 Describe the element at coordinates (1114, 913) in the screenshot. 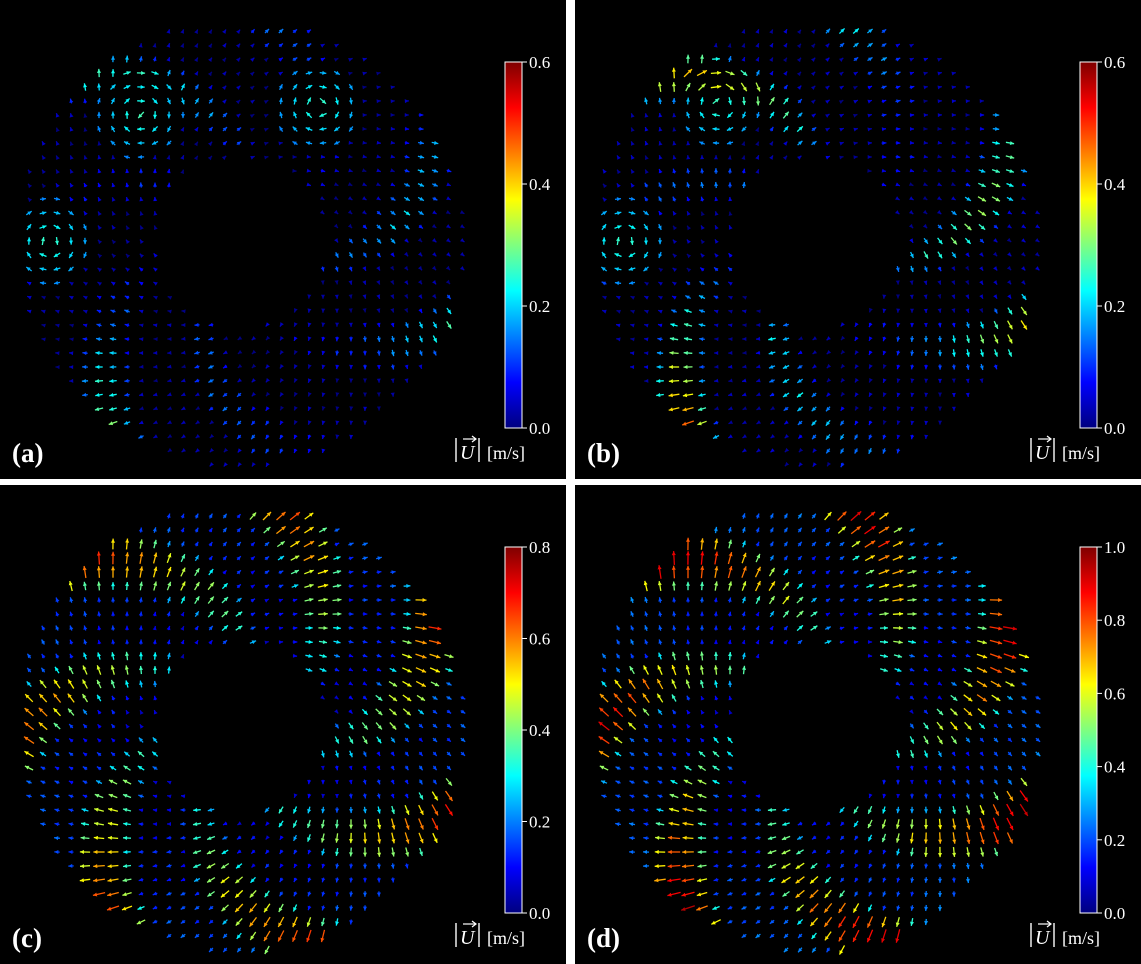

I see `colorbar-tick-label: 0.0` at that location.